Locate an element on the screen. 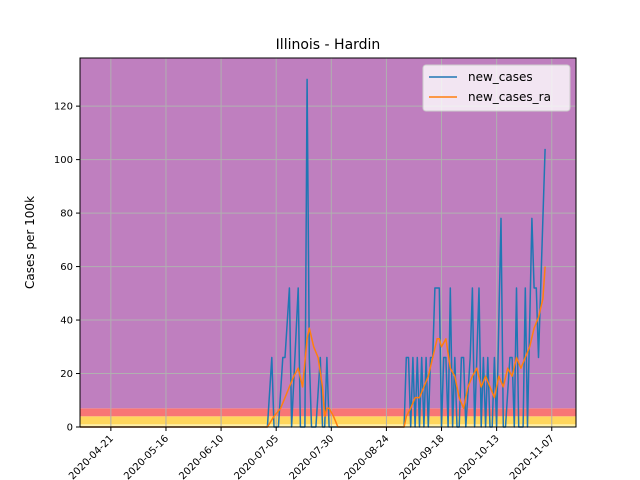 This screenshot has width=640, height=480. x-tick-label-7: 2020-10-13 is located at coordinates (477, 456).